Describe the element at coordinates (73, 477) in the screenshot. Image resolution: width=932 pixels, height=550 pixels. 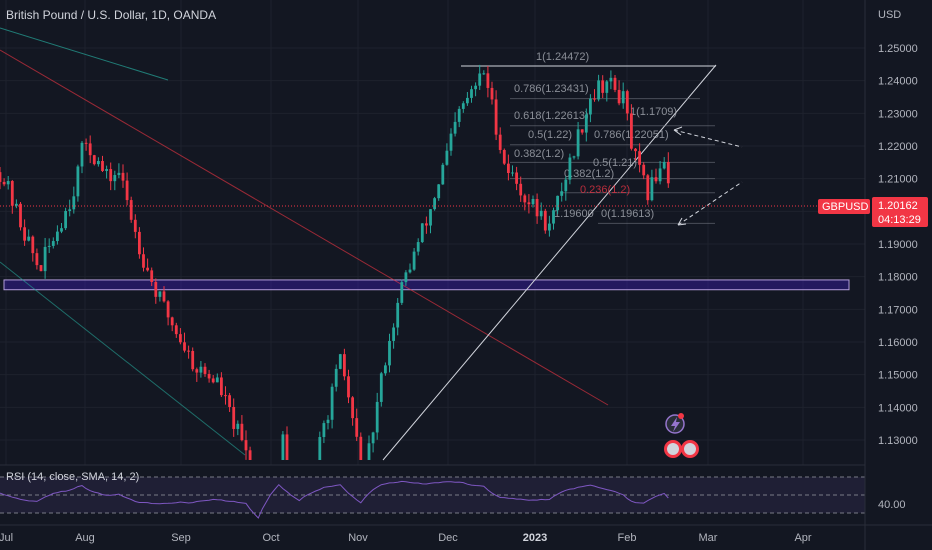
I see `rsi-label: RSI (14, close, SMA, 14, 2)` at that location.